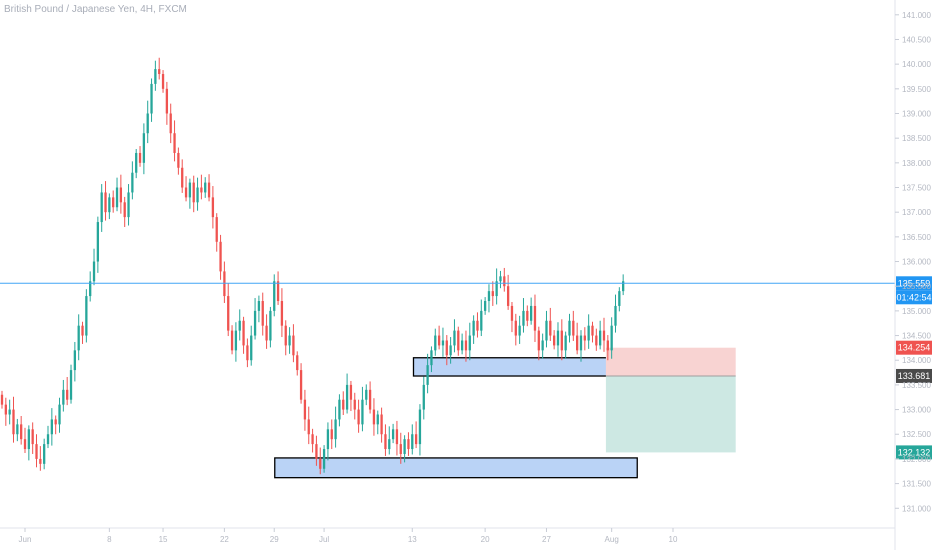 The image size is (932, 555). Describe the element at coordinates (916, 360) in the screenshot. I see `y-tick-label: 134.000` at that location.